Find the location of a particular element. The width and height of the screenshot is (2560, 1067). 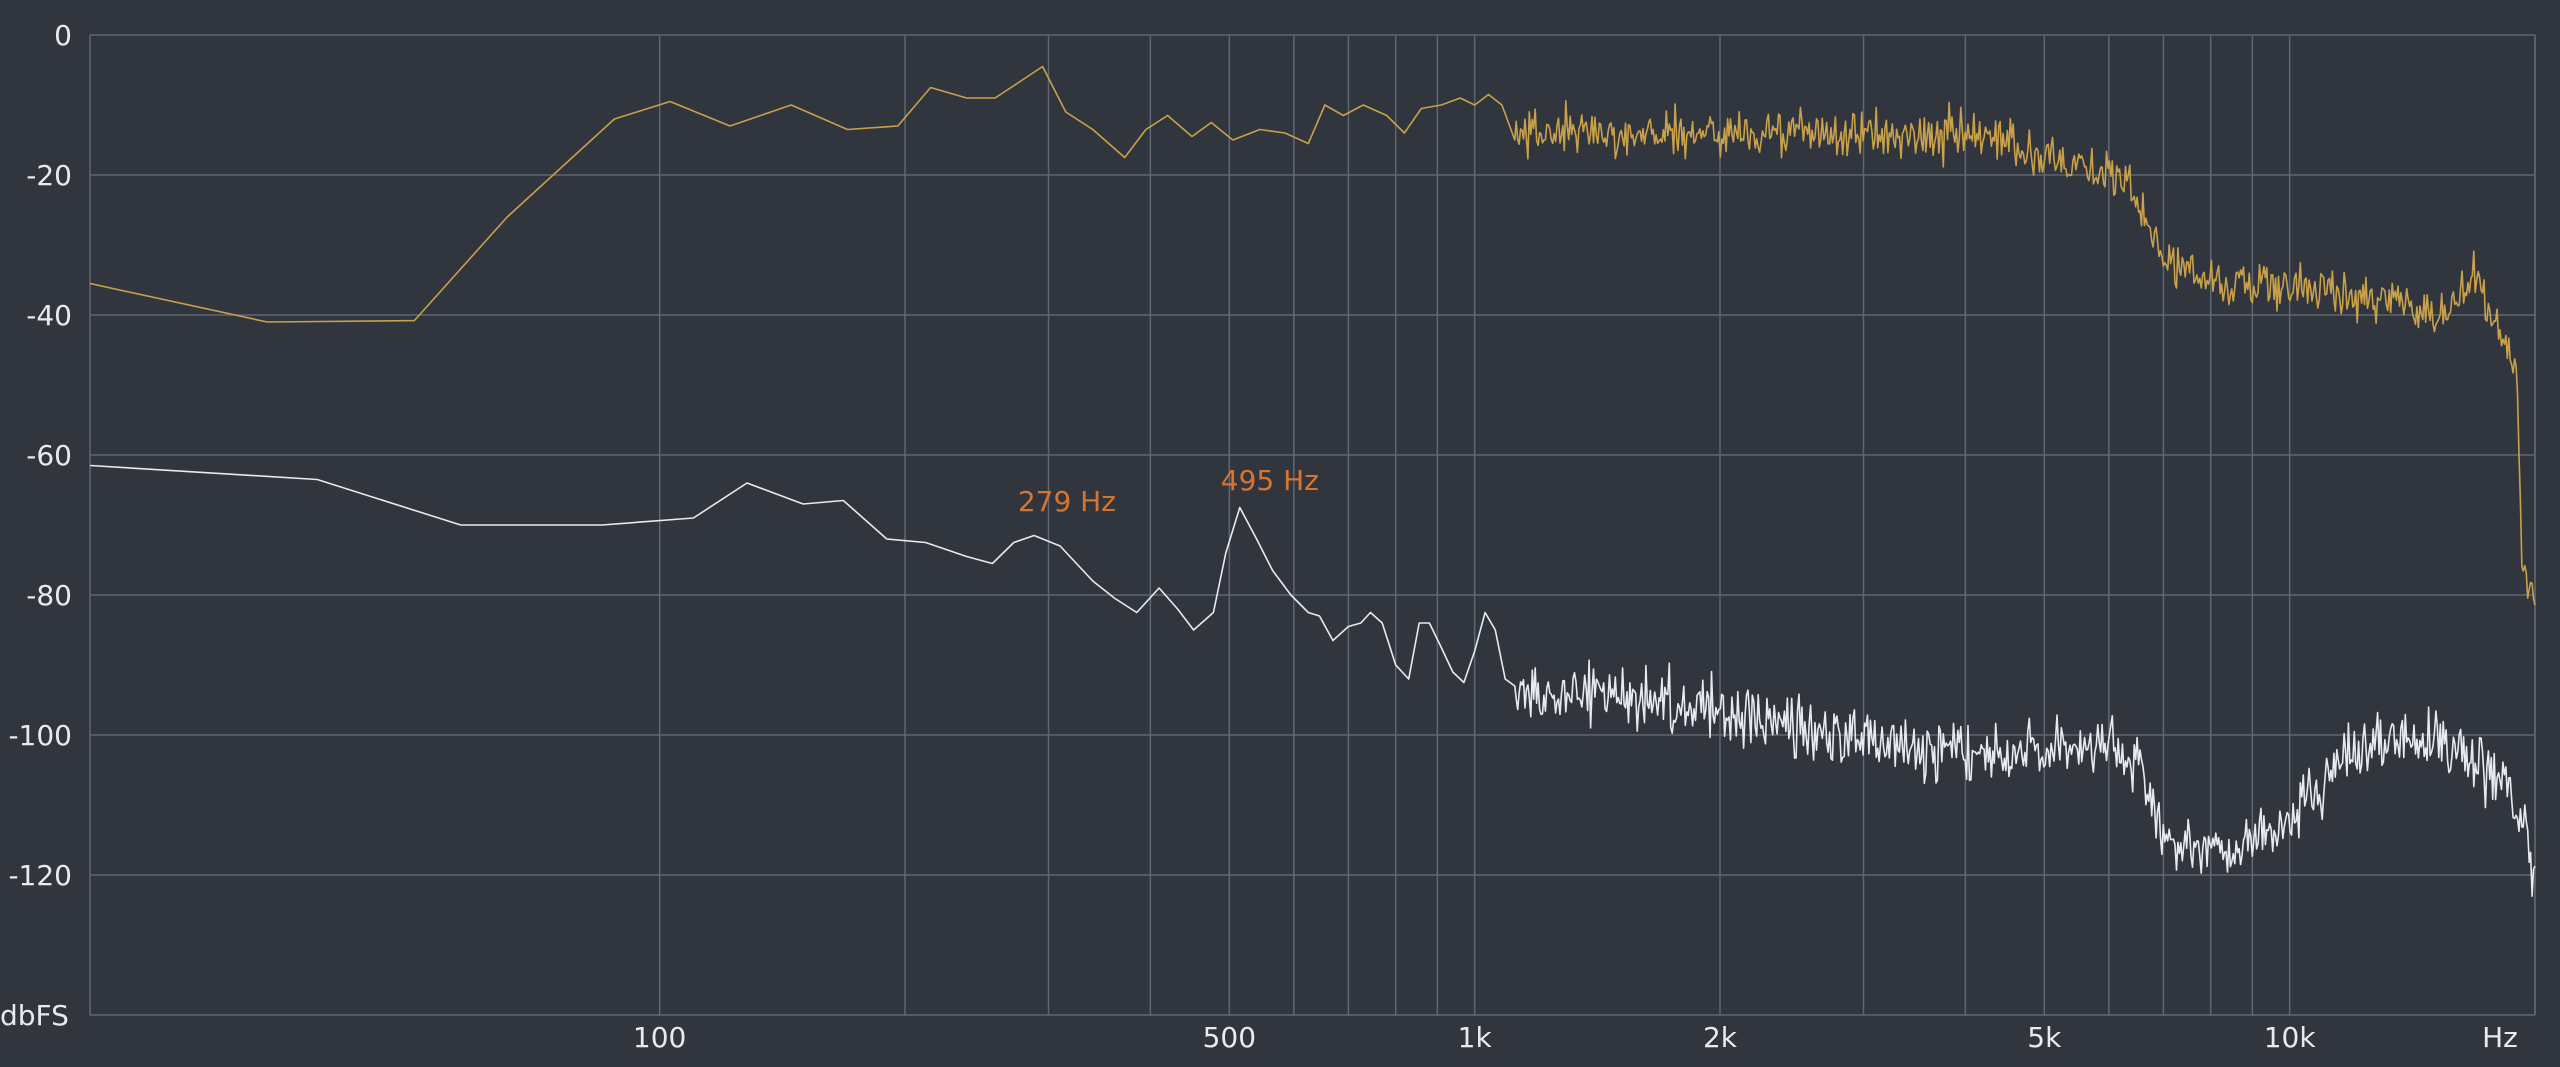

y-tick-label: -60 is located at coordinates (49, 455).